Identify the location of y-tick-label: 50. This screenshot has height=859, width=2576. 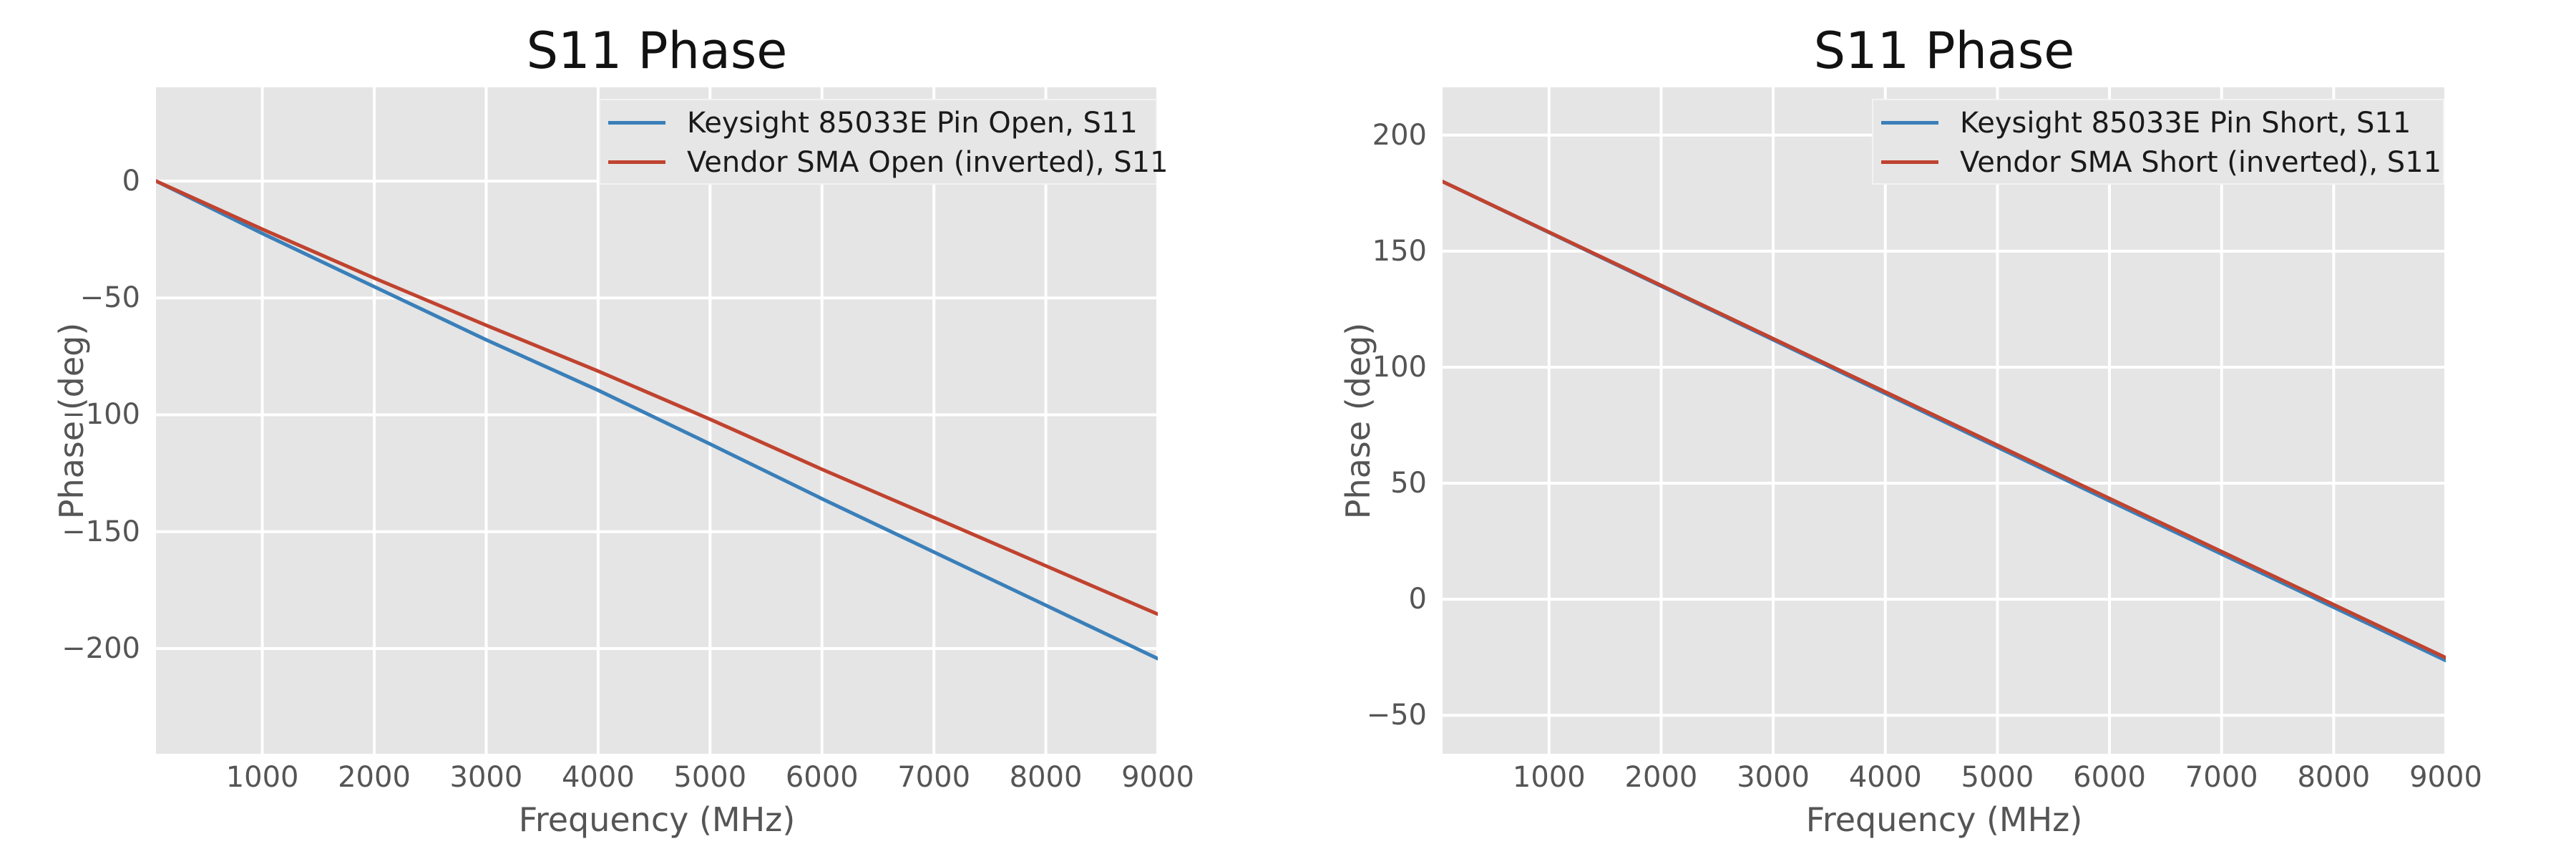
(1408, 483).